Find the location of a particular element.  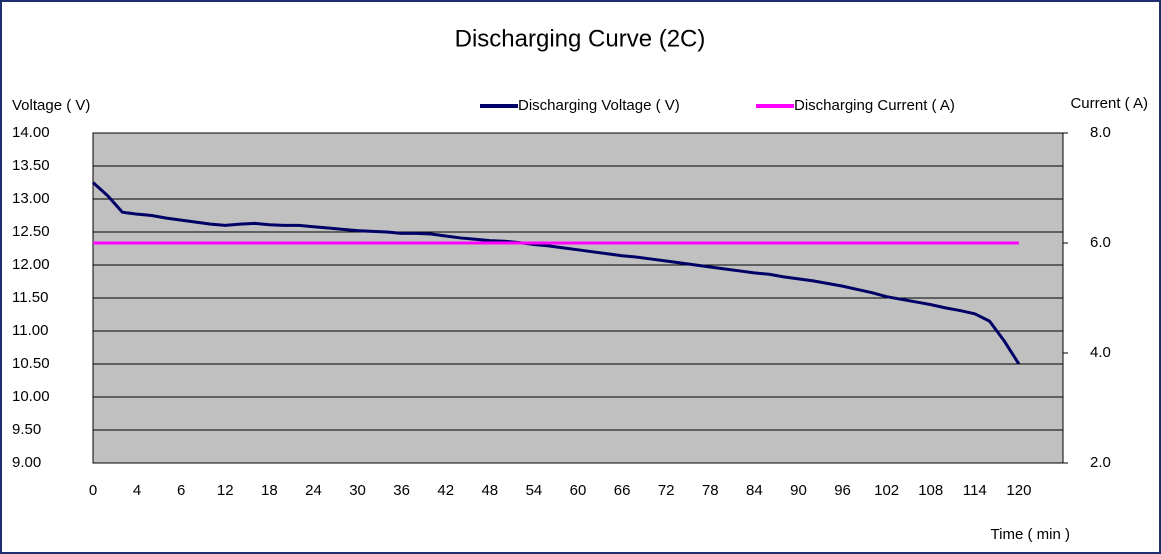

y-tick-label: 10.00 is located at coordinates (31, 396).